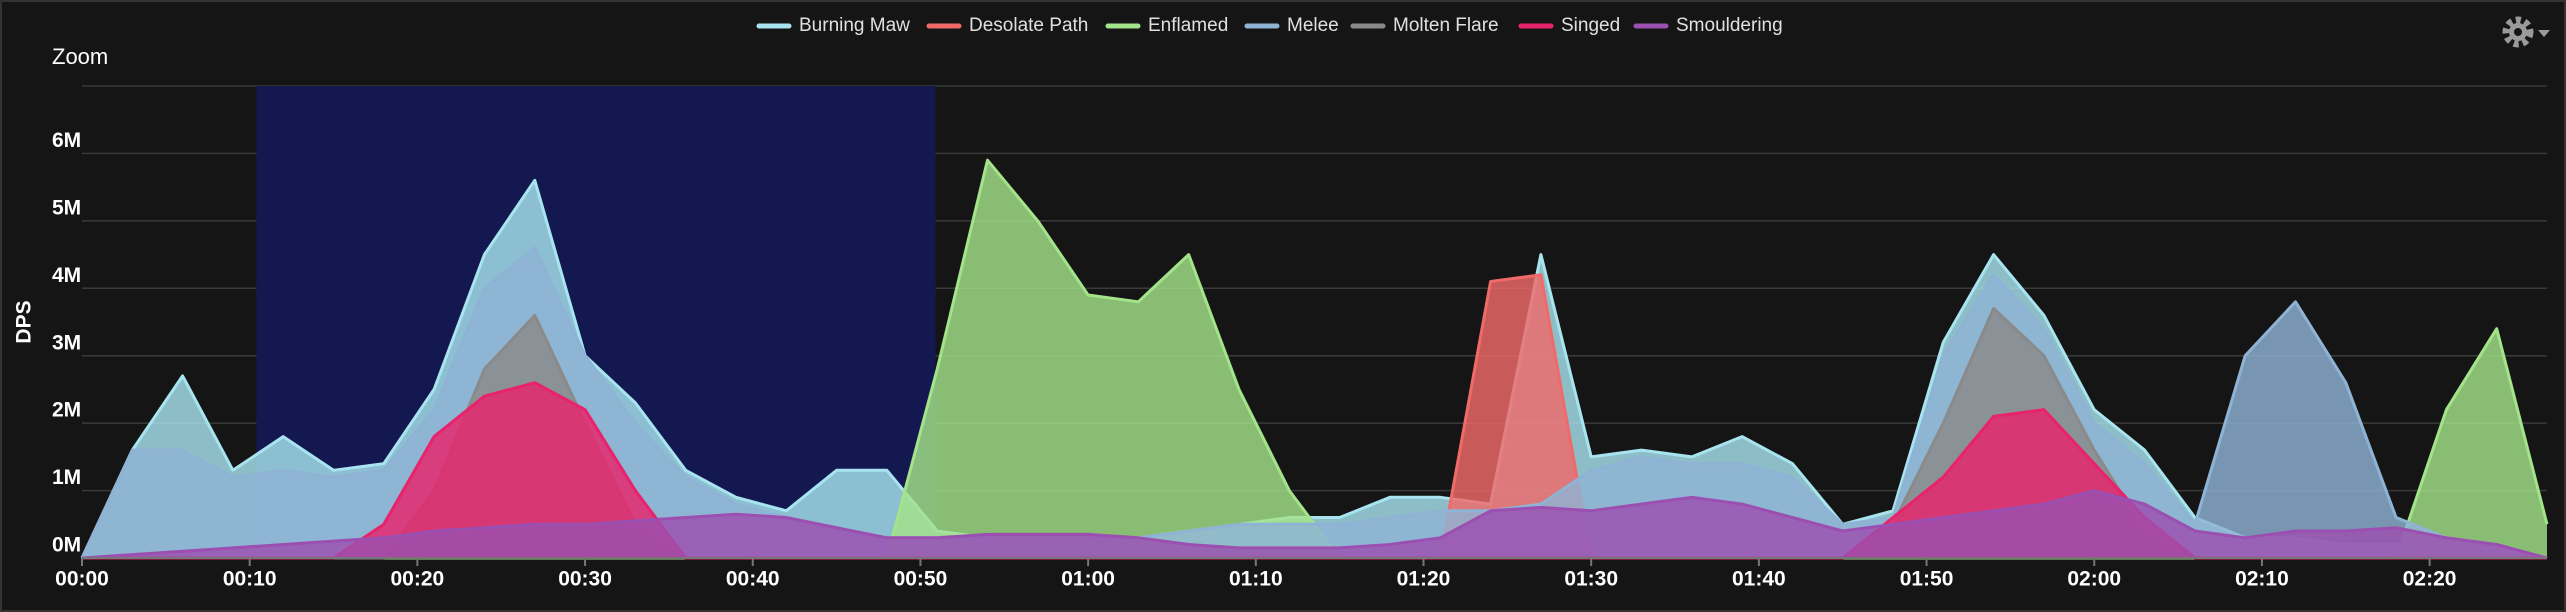 This screenshot has width=2566, height=612. I want to click on x-tick-label: 00:00, so click(82, 579).